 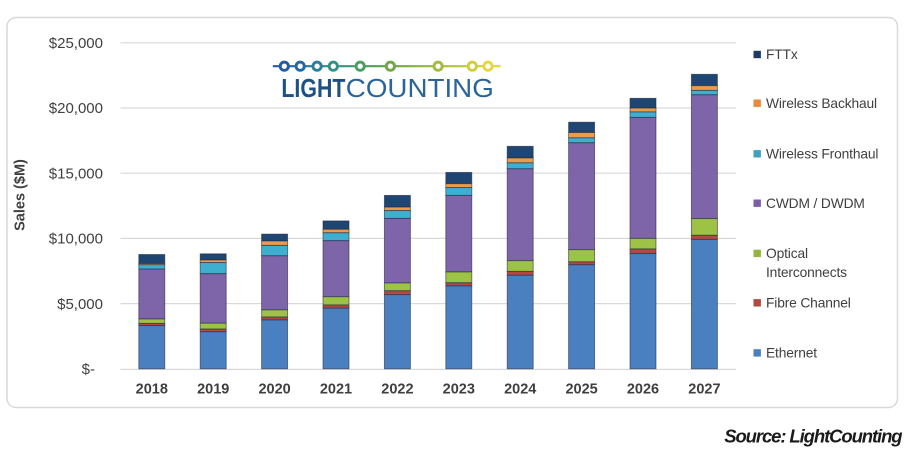 What do you see at coordinates (76, 108) in the screenshot?
I see `svg-text: $20,000` at bounding box center [76, 108].